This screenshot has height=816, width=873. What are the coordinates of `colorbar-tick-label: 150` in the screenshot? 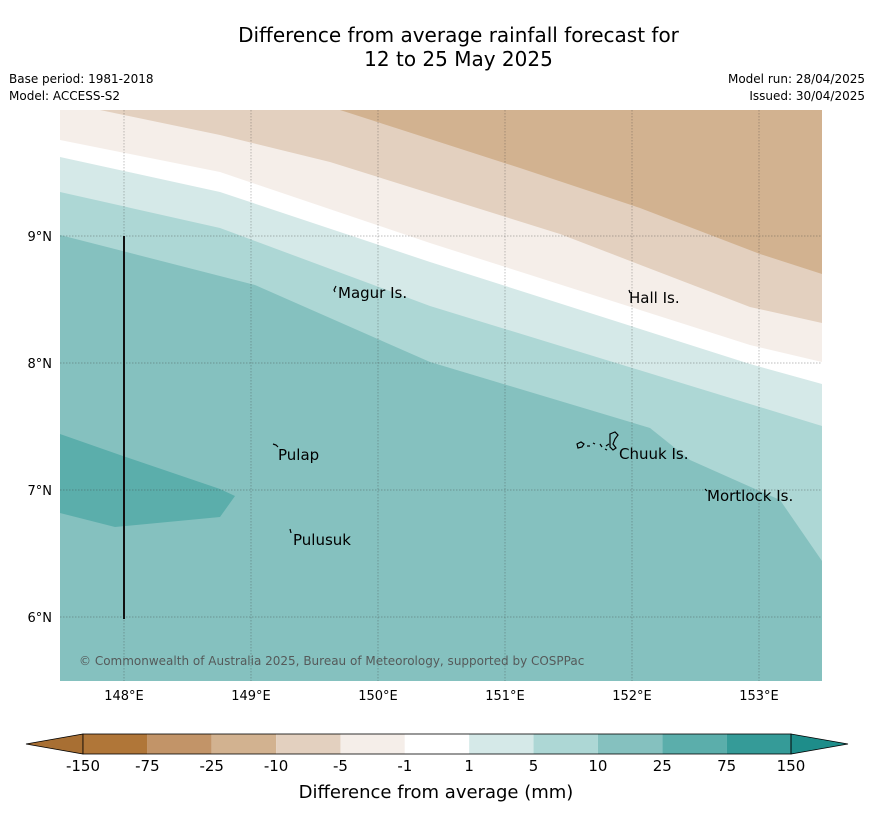 It's located at (791, 766).